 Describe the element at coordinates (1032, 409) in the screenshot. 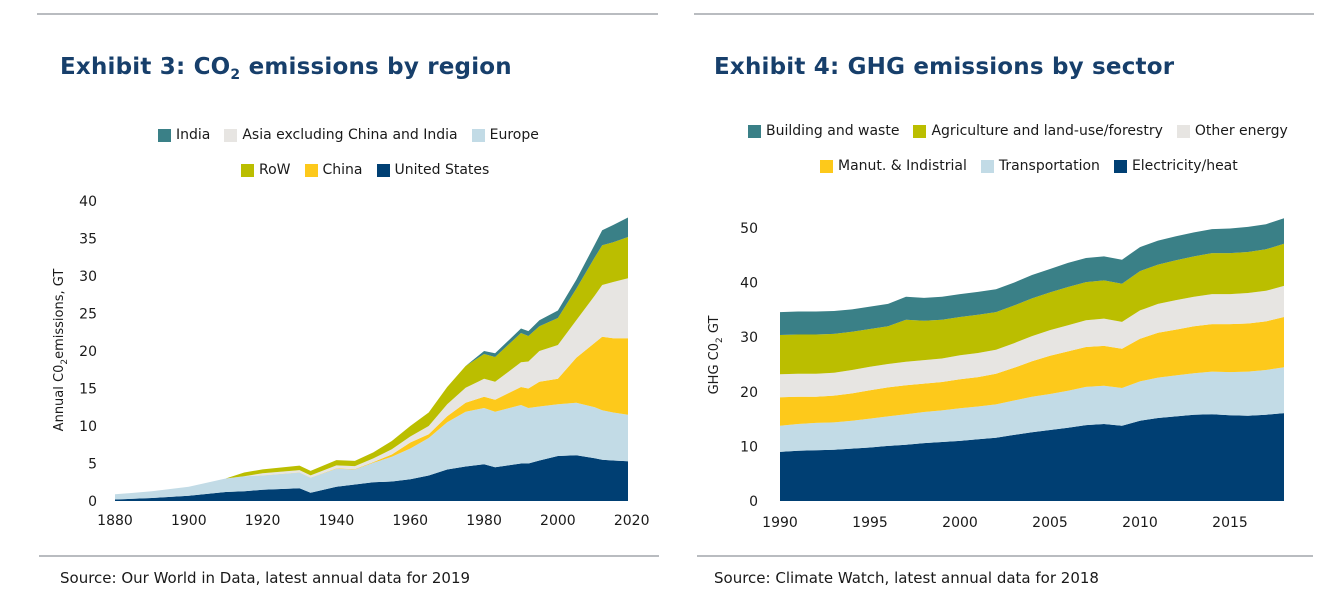

I see `area-transportation` at that location.